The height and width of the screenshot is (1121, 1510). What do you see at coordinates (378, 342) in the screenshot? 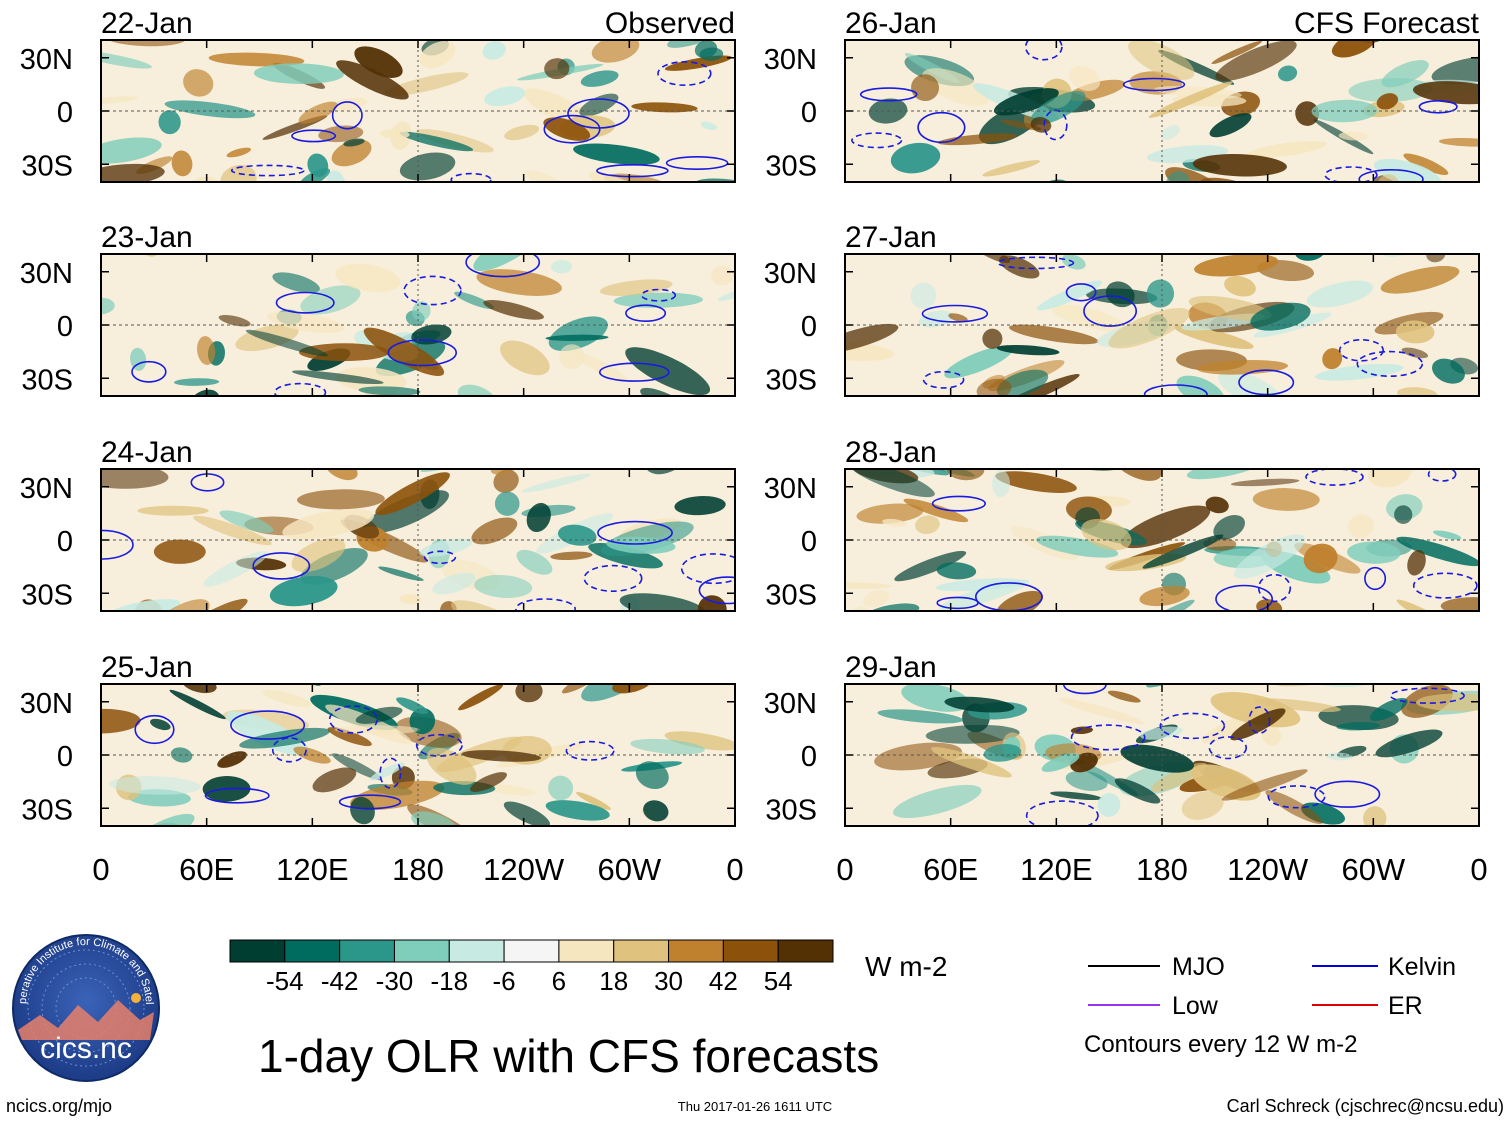
I see `panel-23-Jan: 30N 0 30S 23-Jan` at bounding box center [378, 342].